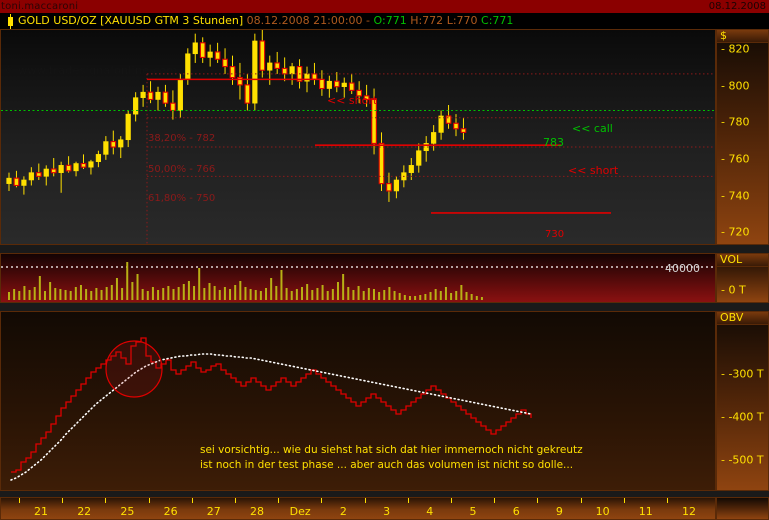  What do you see at coordinates (592, 128) in the screenshot?
I see `annotation-call: << call` at bounding box center [592, 128].